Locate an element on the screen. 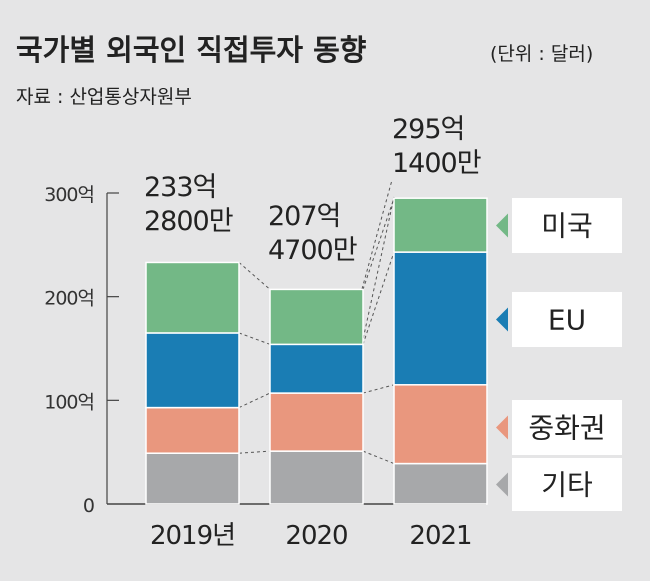 Image resolution: width=650 pixels, height=581 pixels. legend-label: 기타 is located at coordinates (567, 485).